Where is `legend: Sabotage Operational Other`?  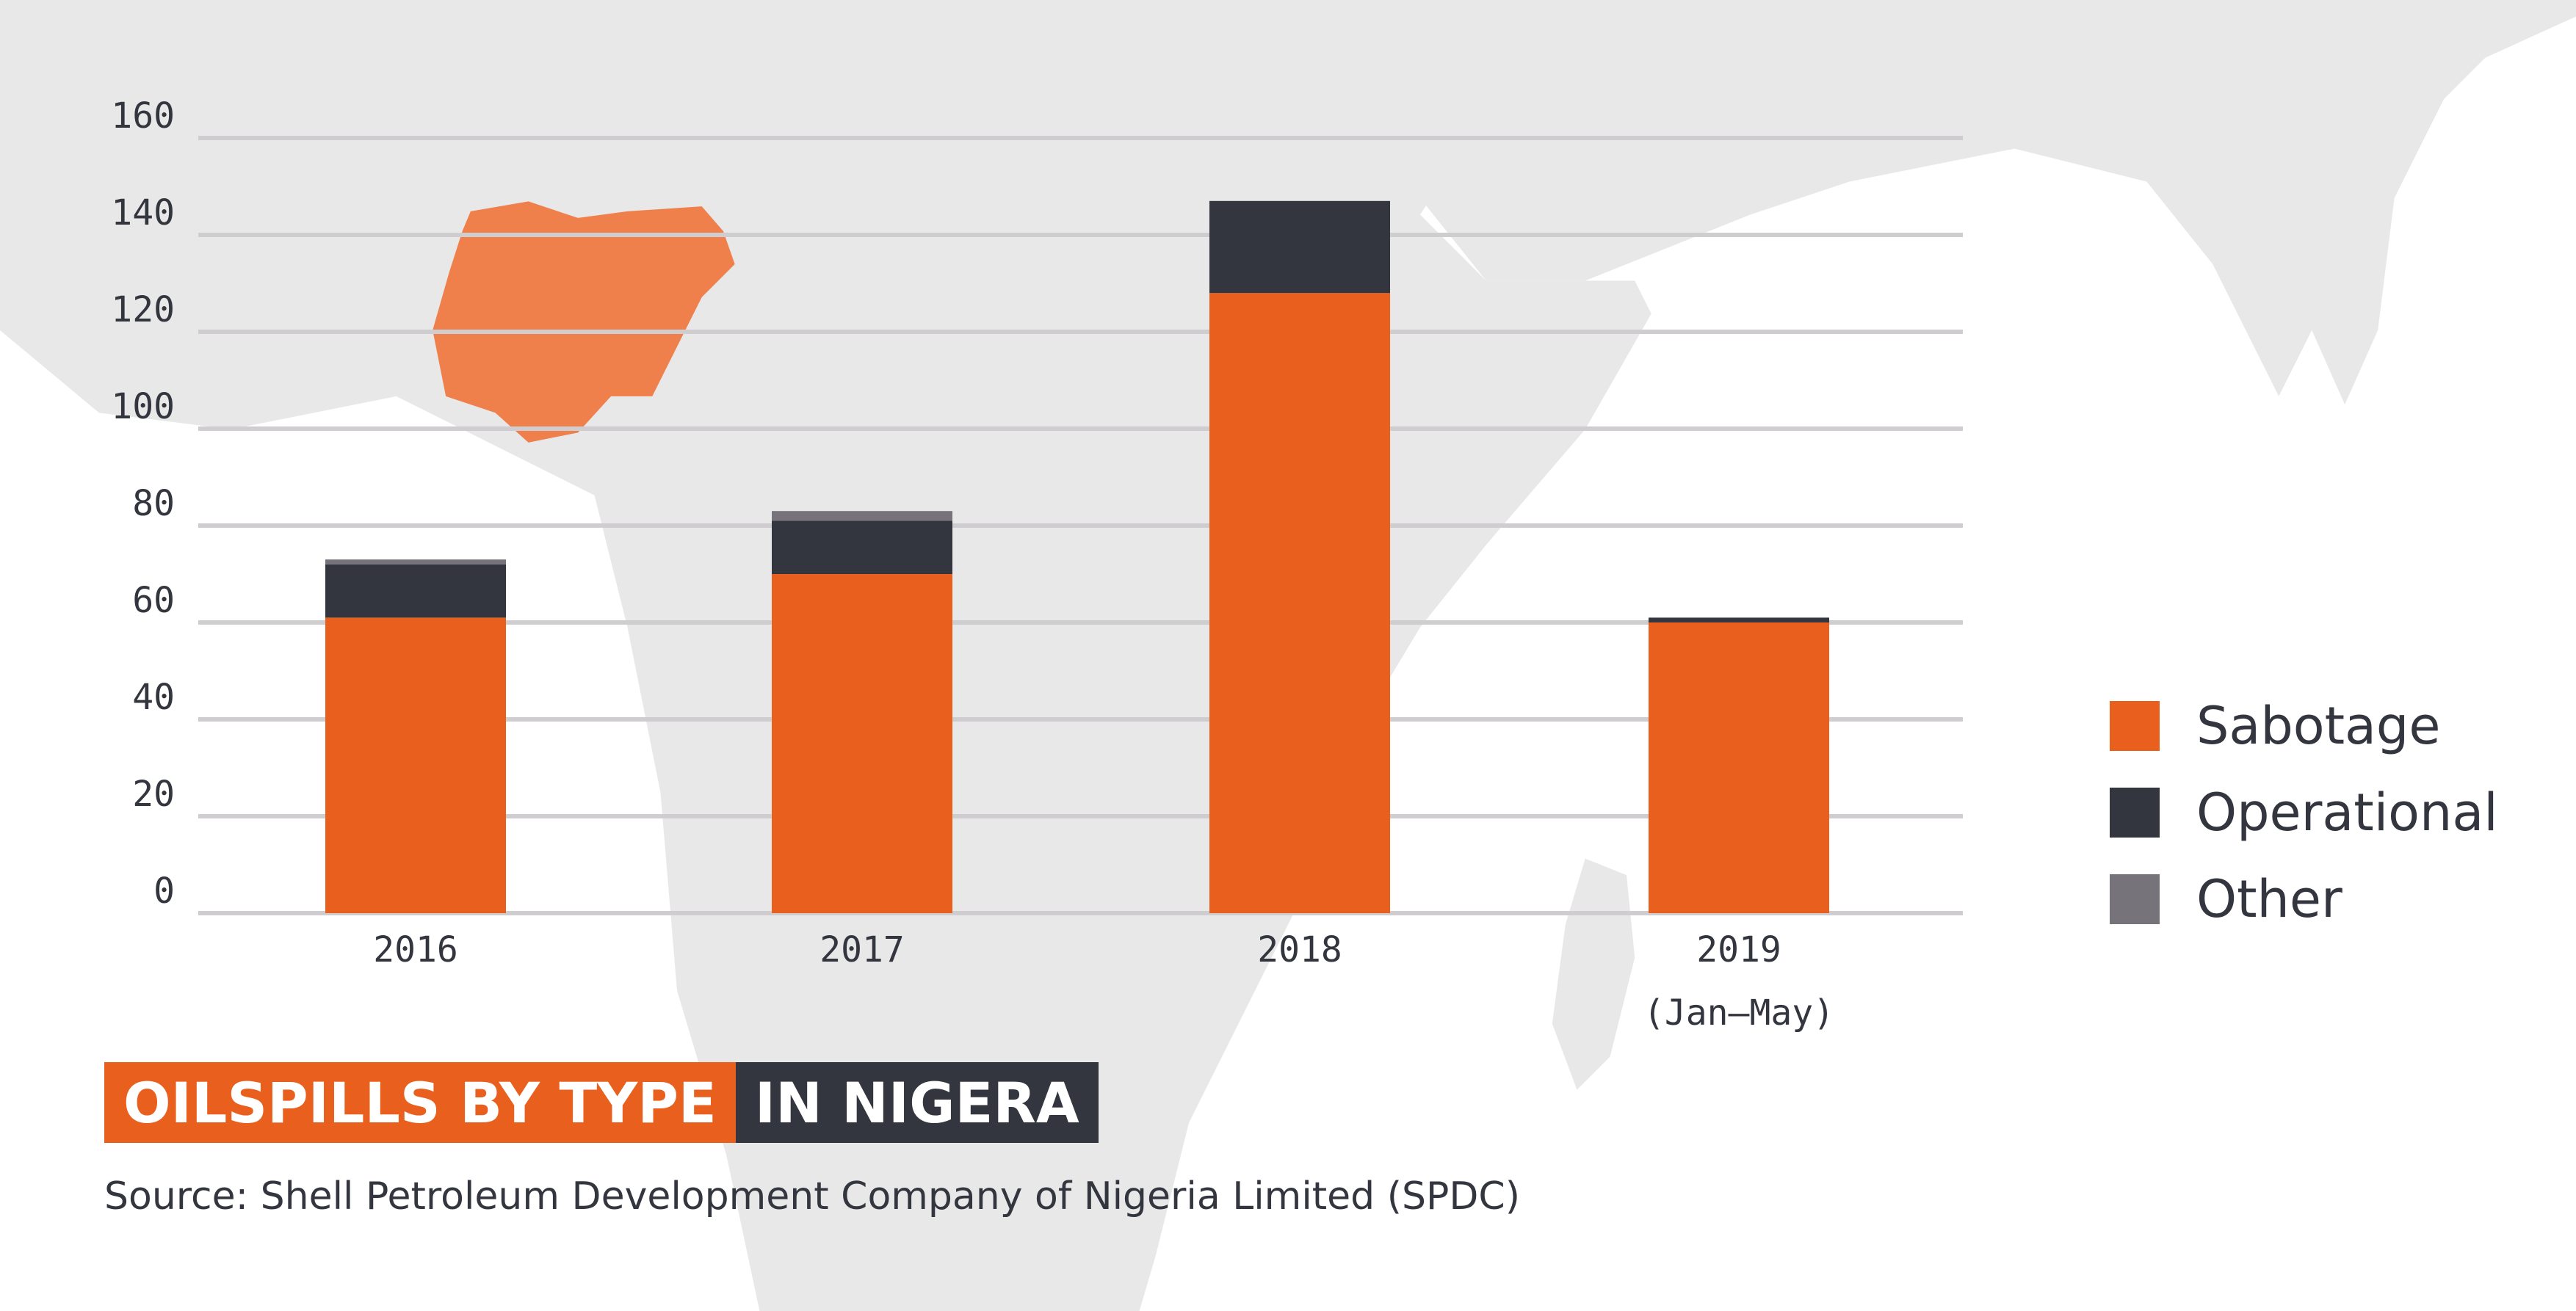 legend: Sabotage Operational Other is located at coordinates (2304, 813).